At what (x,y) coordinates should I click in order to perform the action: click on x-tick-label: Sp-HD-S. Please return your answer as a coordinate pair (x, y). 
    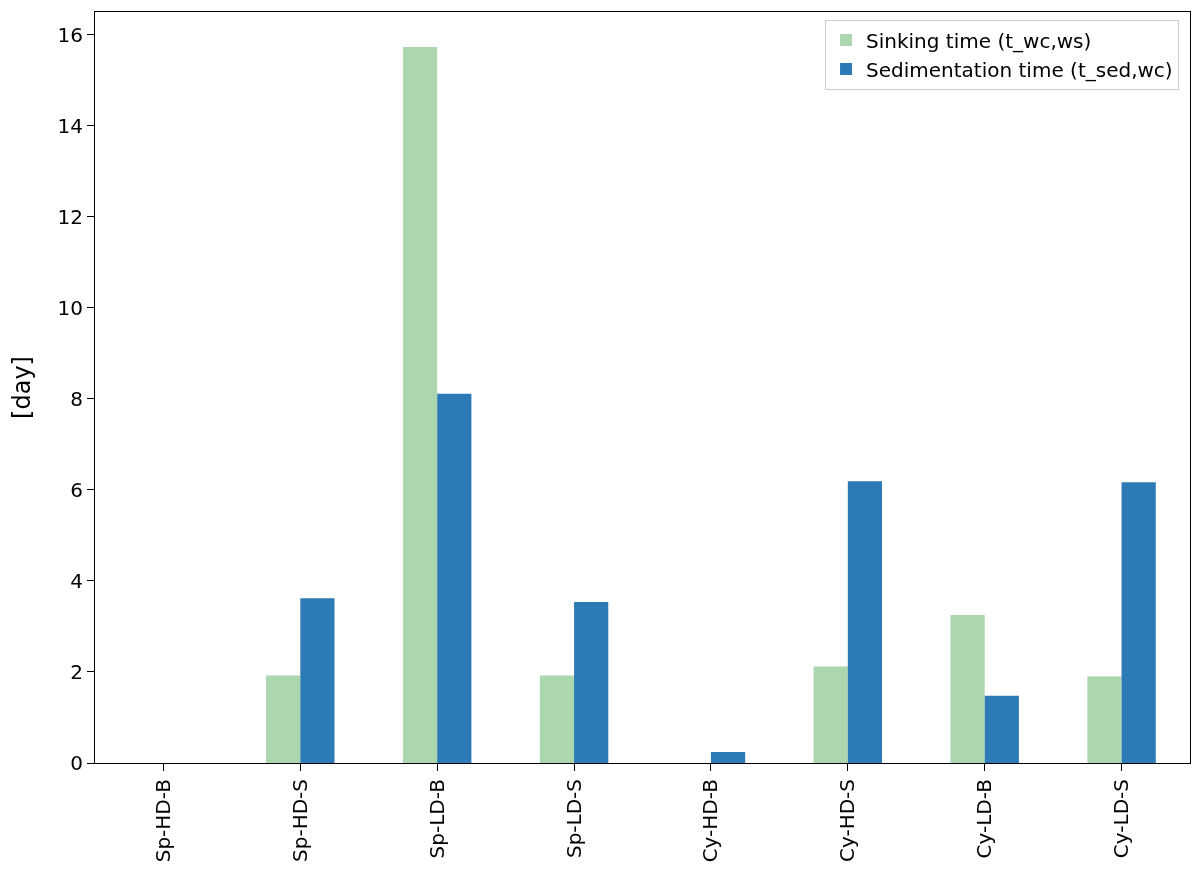
    Looking at the image, I should click on (299, 820).